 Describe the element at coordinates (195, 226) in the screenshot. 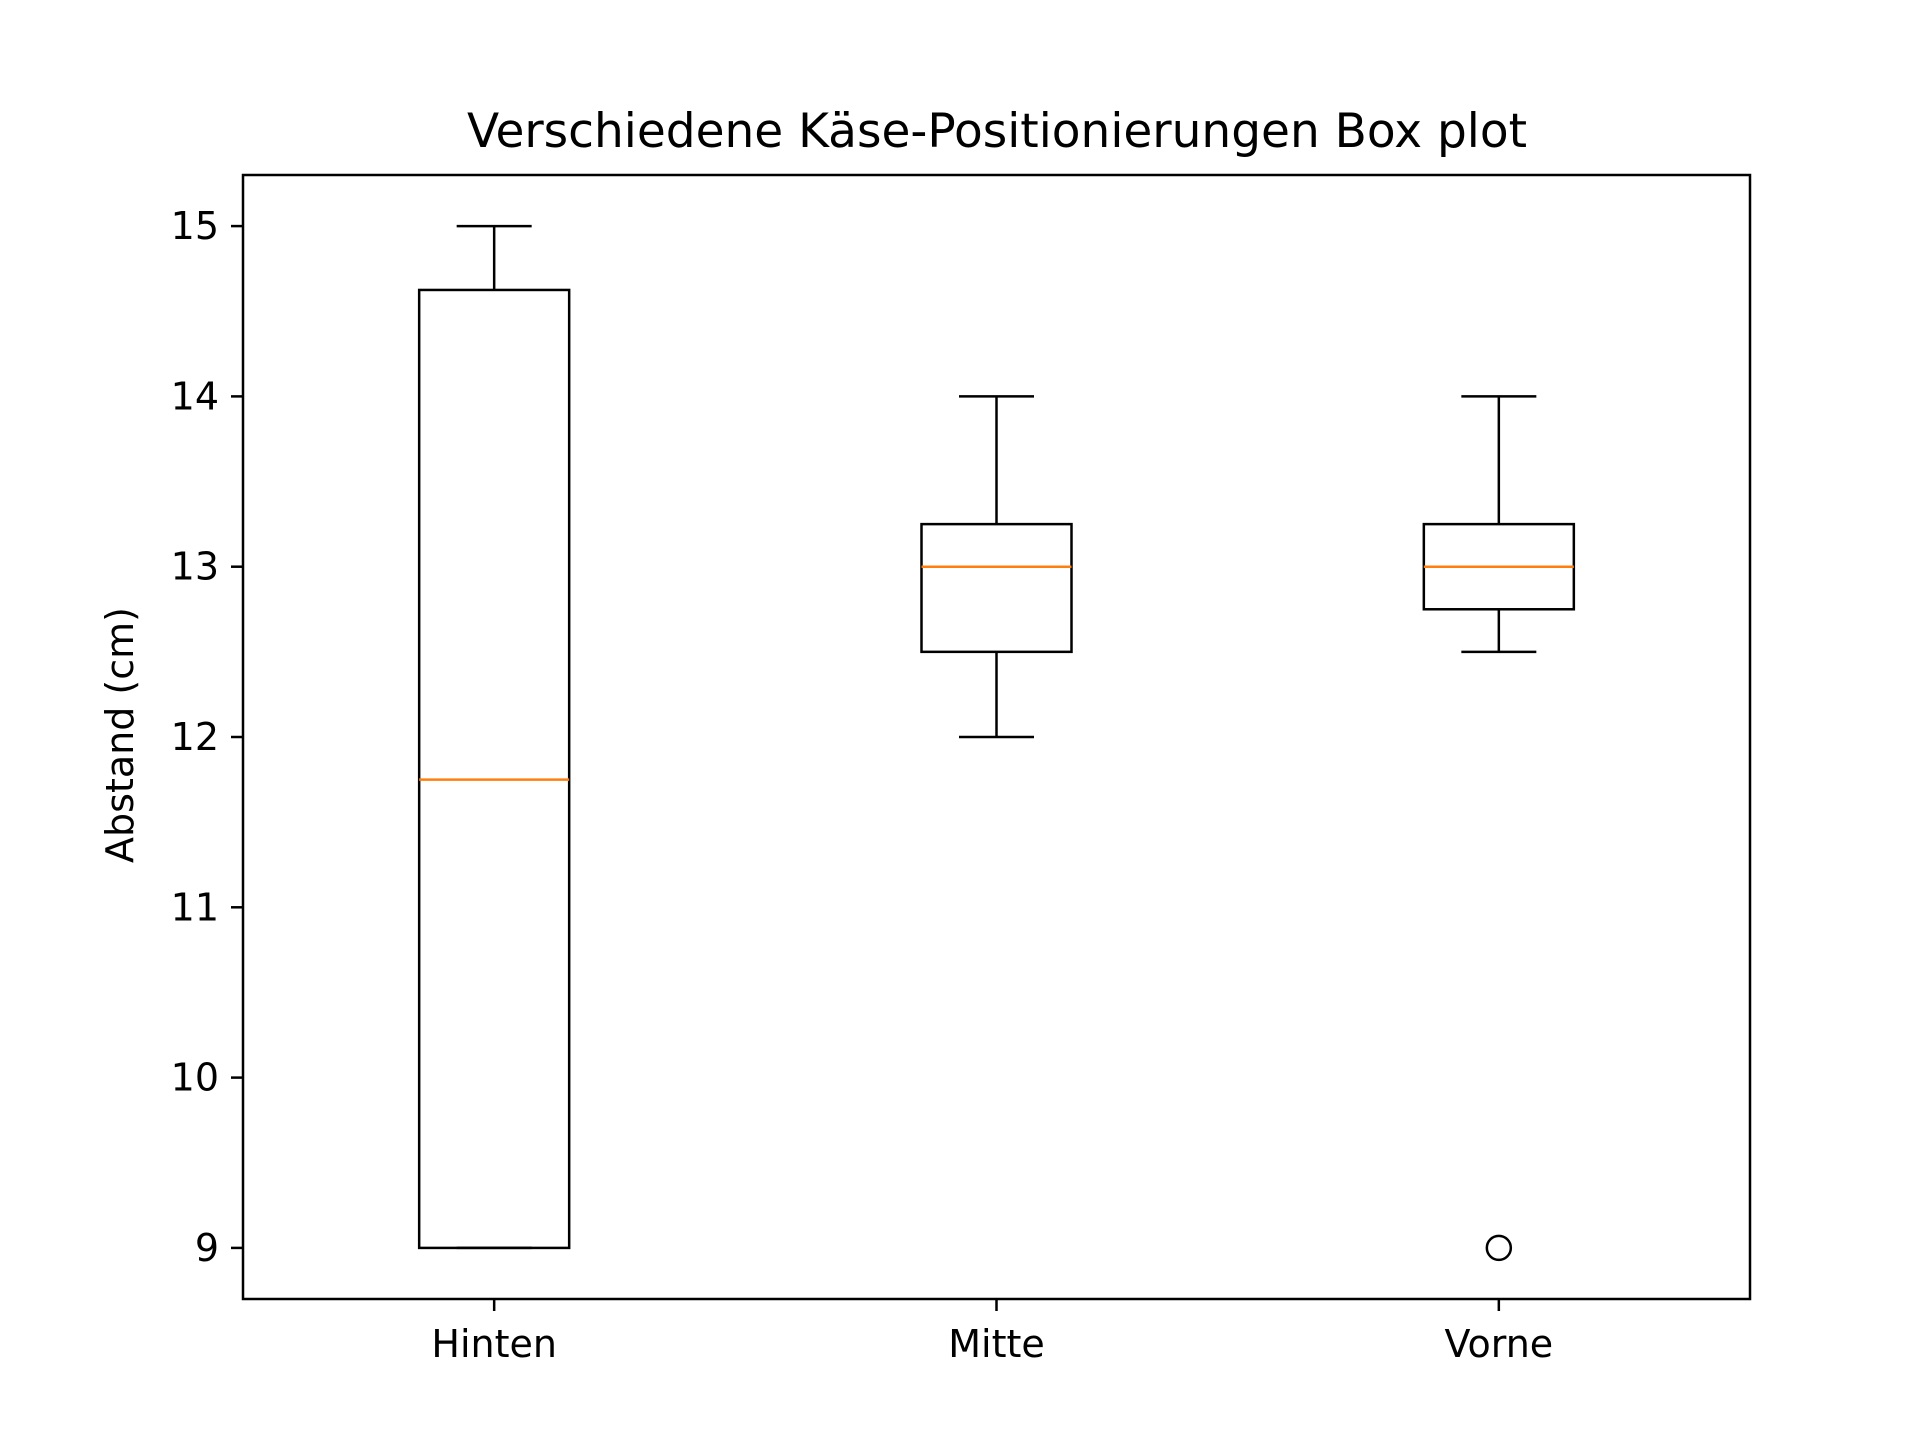

I see `y-tick-label: 15` at that location.